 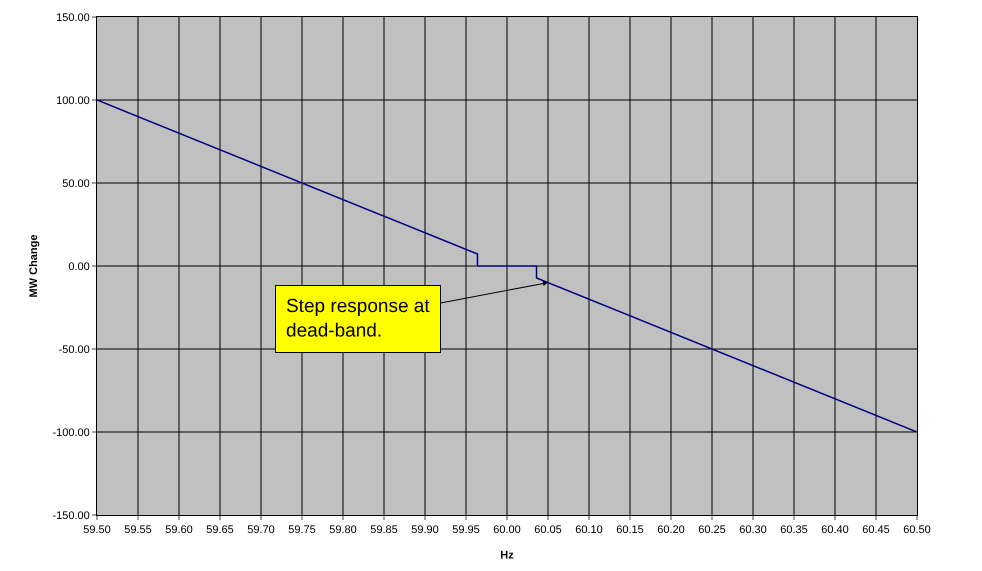 I want to click on y-tick-label: -50.00, so click(x=74, y=350).